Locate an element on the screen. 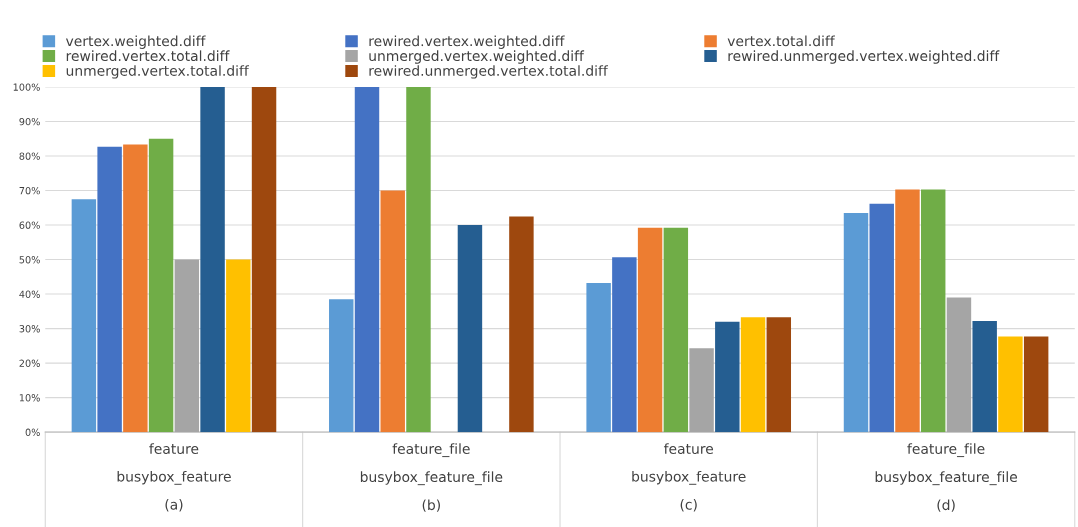  legend-label: rewired.vertex.weighted.diff is located at coordinates (467, 42).